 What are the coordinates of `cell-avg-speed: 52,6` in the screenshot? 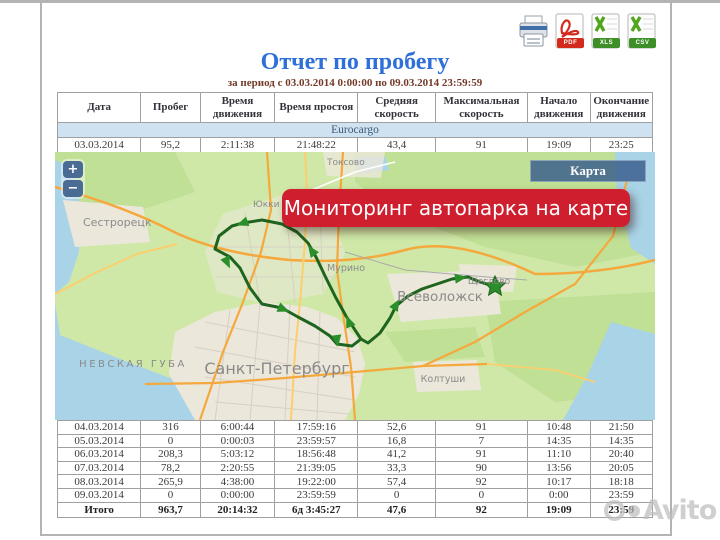 It's located at (396, 427).